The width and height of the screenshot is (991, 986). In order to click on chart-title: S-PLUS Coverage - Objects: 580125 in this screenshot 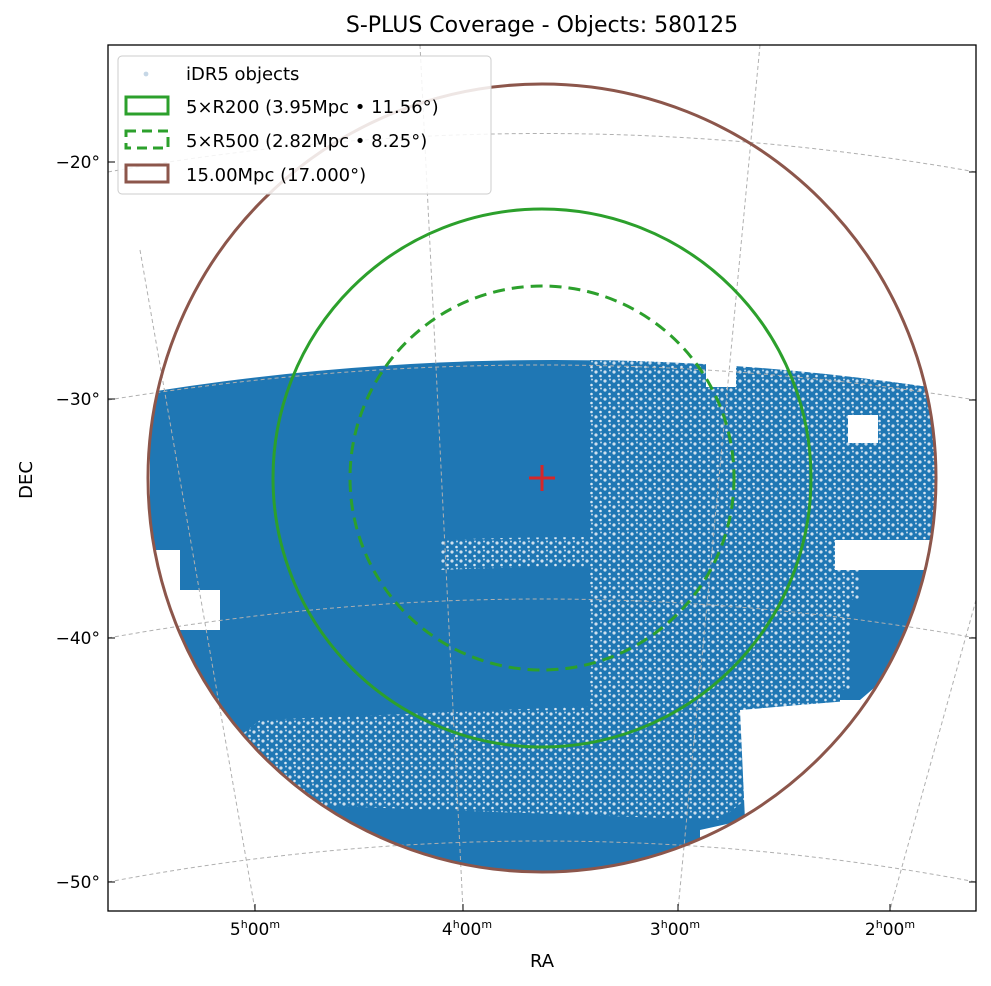, I will do `click(542, 25)`.